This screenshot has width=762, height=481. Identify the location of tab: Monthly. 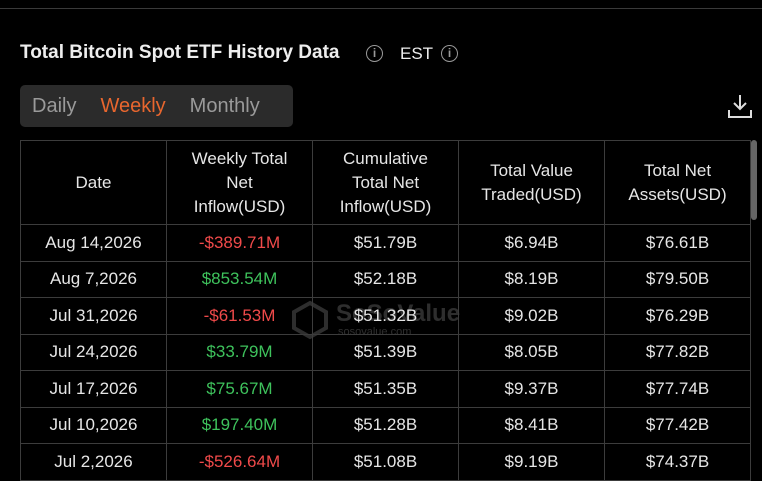
(224, 105).